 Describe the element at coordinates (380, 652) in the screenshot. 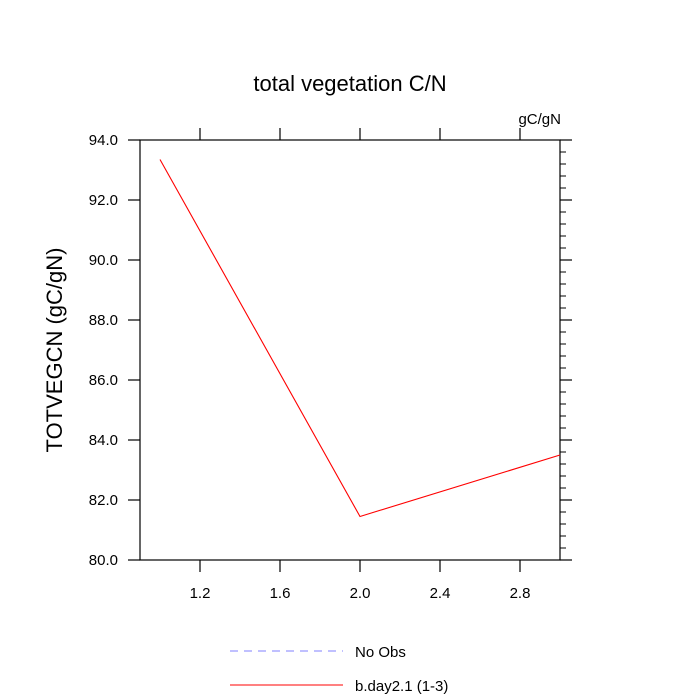

I see `legend-label-no-obs: No Obs` at that location.